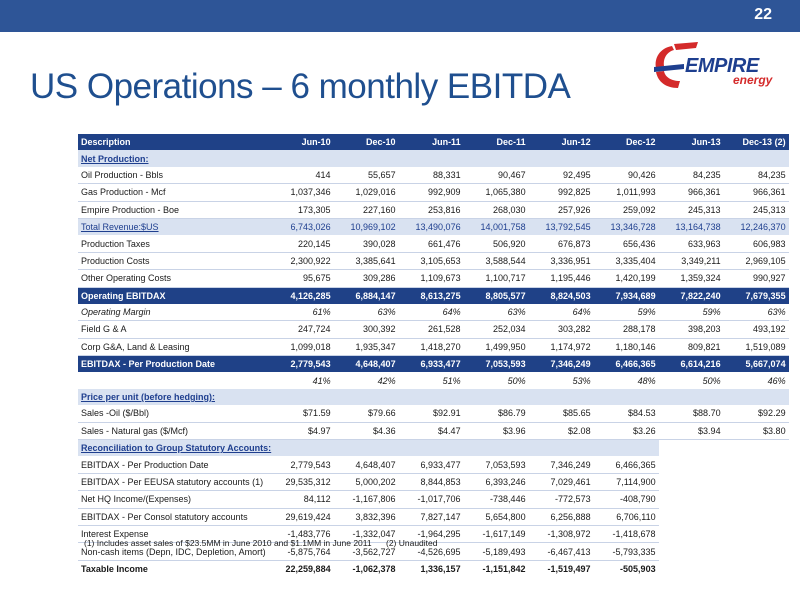 This screenshot has width=800, height=600. Describe the element at coordinates (496, 244) in the screenshot. I see `cell-value: 506,920` at that location.